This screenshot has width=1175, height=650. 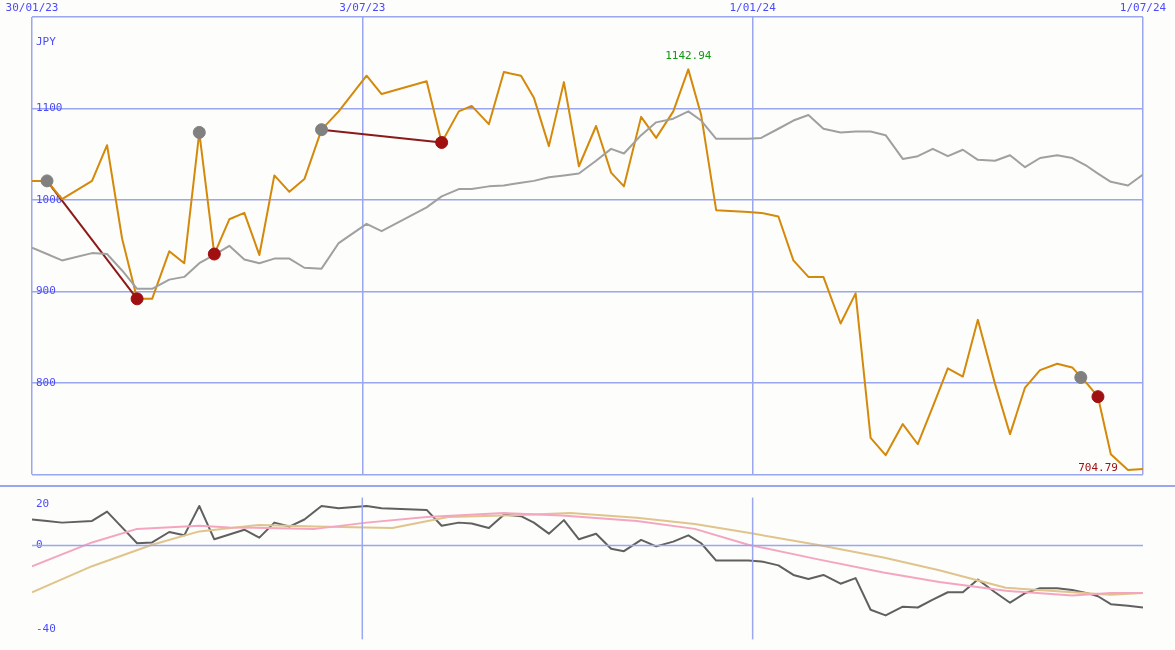 I want to click on annotation: 704.79, so click(x=1098, y=467).